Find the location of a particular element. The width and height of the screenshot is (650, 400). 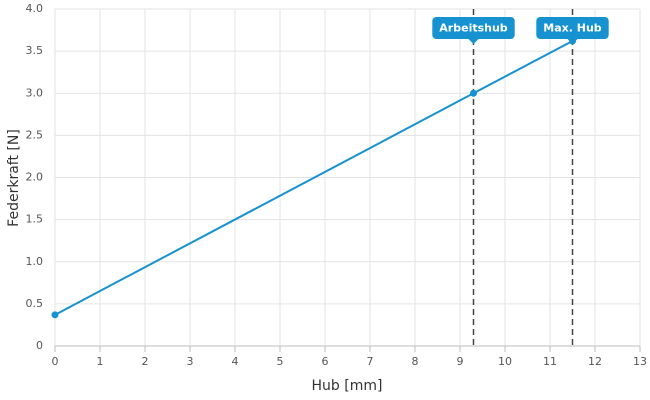

annotation-label: Max. Hub is located at coordinates (572, 28).